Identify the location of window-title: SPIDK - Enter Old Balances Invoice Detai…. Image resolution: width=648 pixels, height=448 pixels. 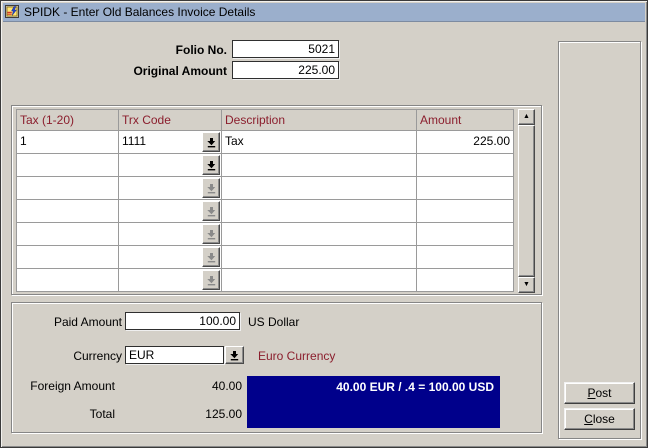
(140, 12).